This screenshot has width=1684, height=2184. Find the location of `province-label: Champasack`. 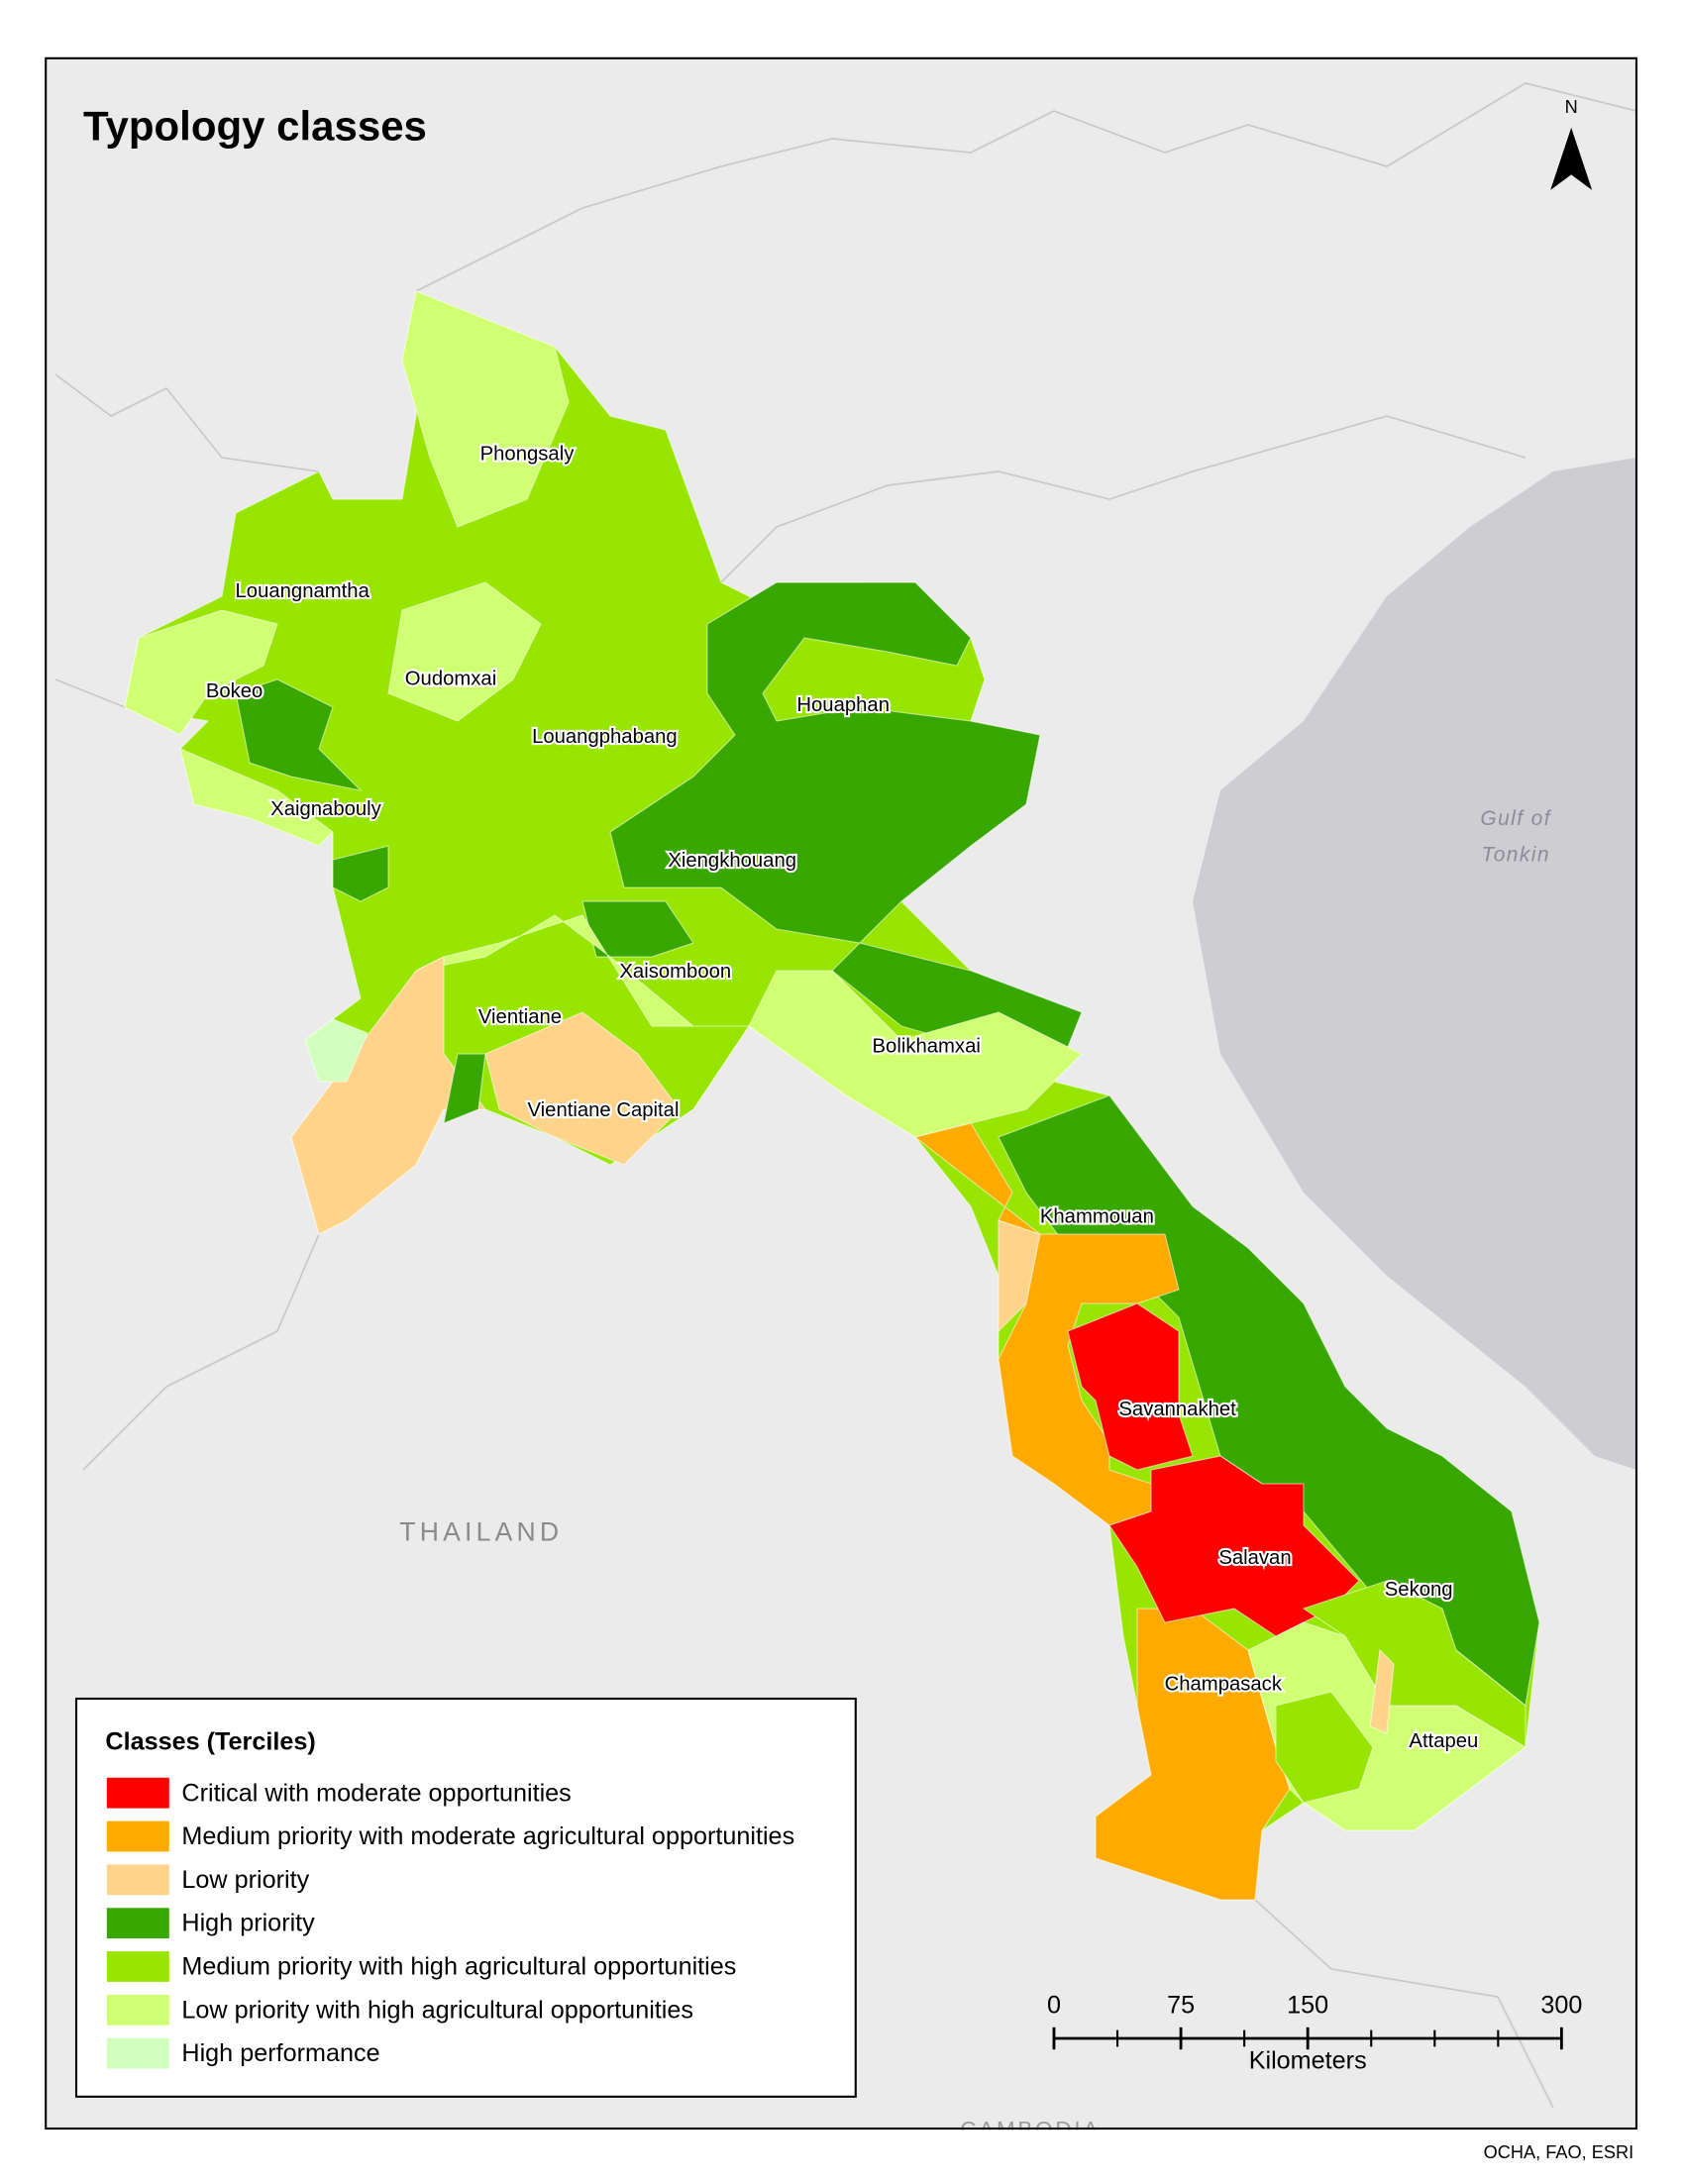

province-label: Champasack is located at coordinates (1224, 1684).